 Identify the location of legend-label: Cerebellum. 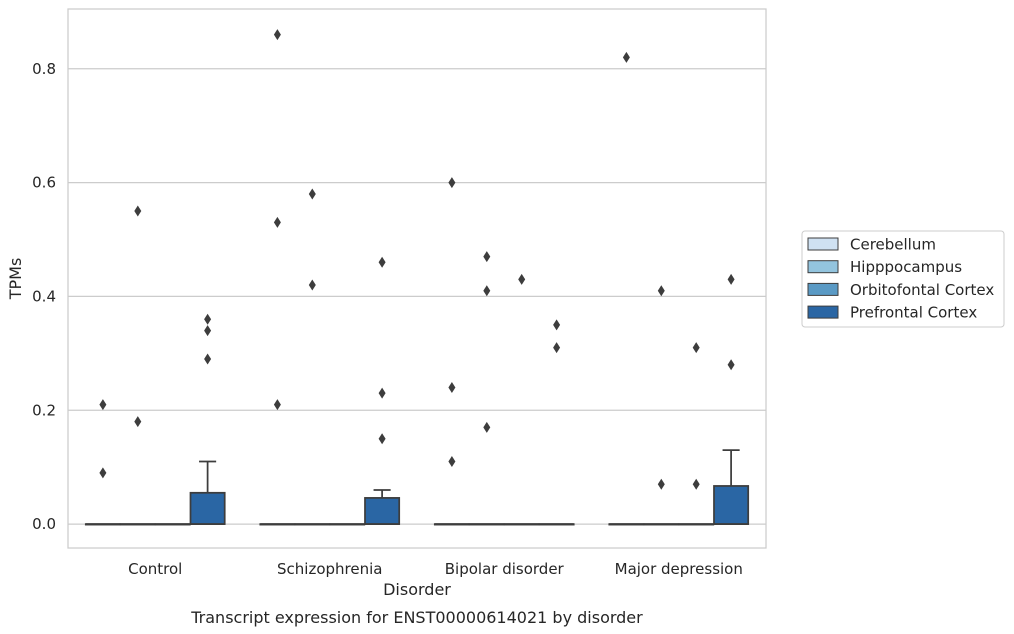
(893, 245).